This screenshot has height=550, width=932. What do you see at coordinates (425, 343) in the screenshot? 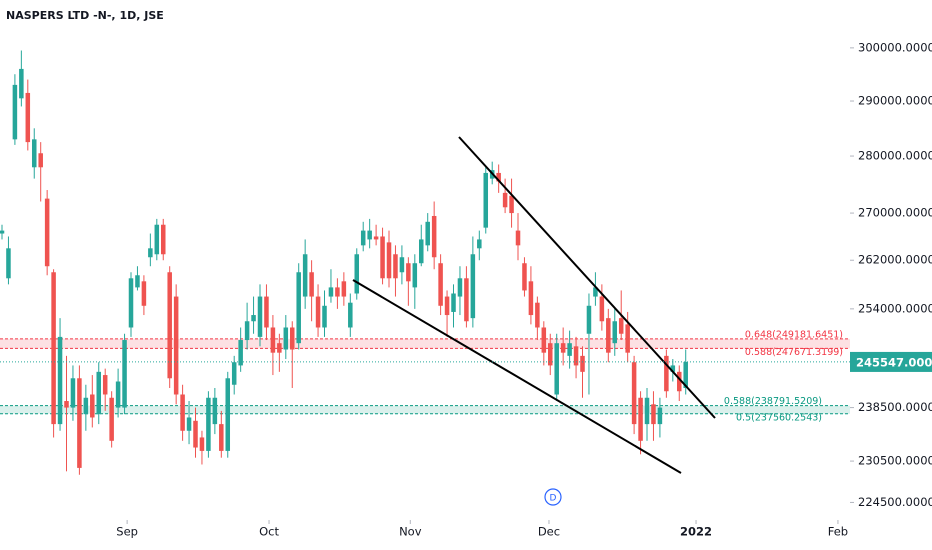
I see `fib-band` at bounding box center [425, 343].